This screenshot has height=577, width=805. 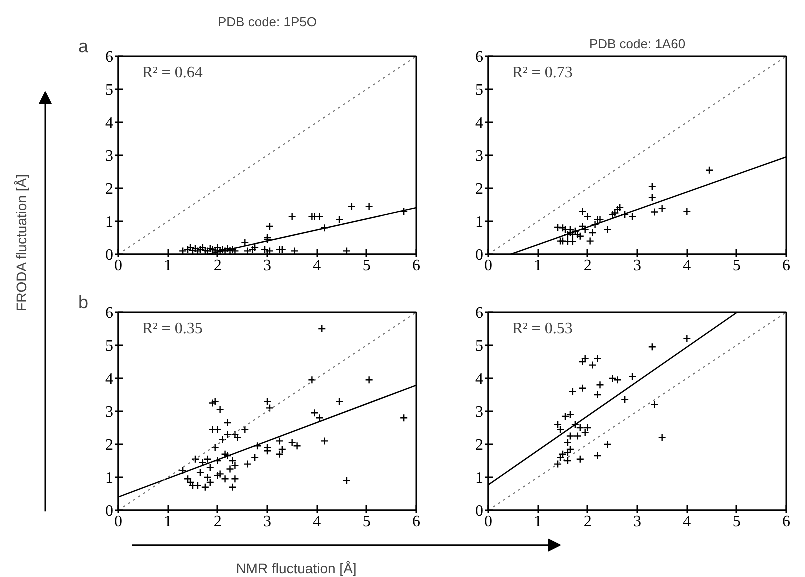 What do you see at coordinates (22, 243) in the screenshot?
I see `y-axis-title: FRODA fluctuation [Å]` at bounding box center [22, 243].